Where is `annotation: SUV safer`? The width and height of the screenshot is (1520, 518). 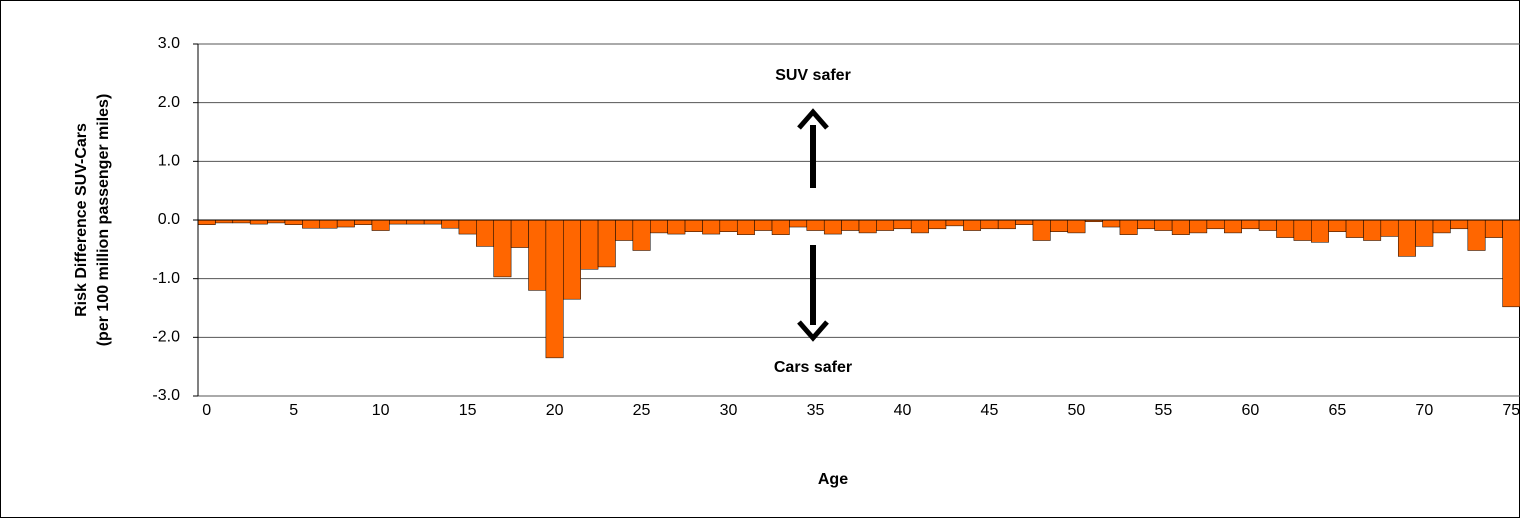 annotation: SUV safer is located at coordinates (813, 75).